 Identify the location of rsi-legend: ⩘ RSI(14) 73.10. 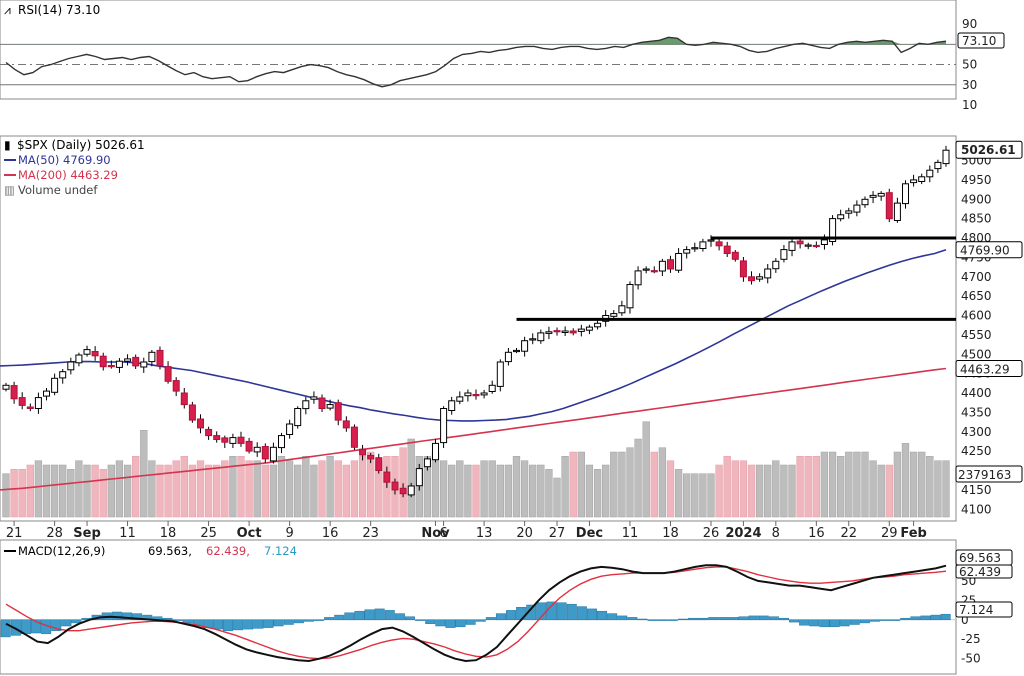
(52, 10).